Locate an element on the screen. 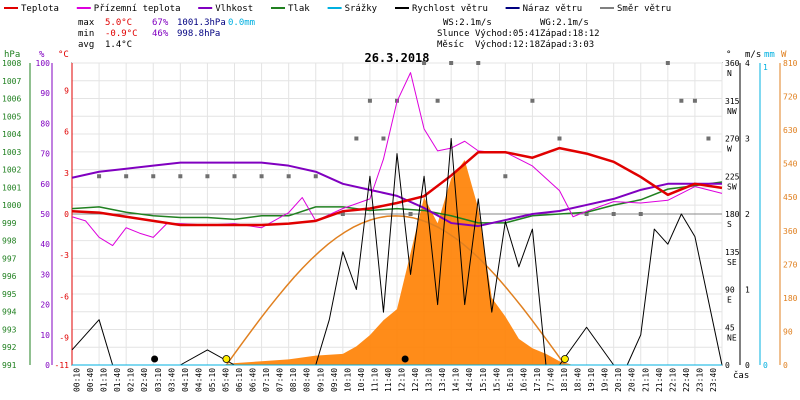 The width and height of the screenshot is (800, 400). tick-dir-name: S is located at coordinates (729, 224).